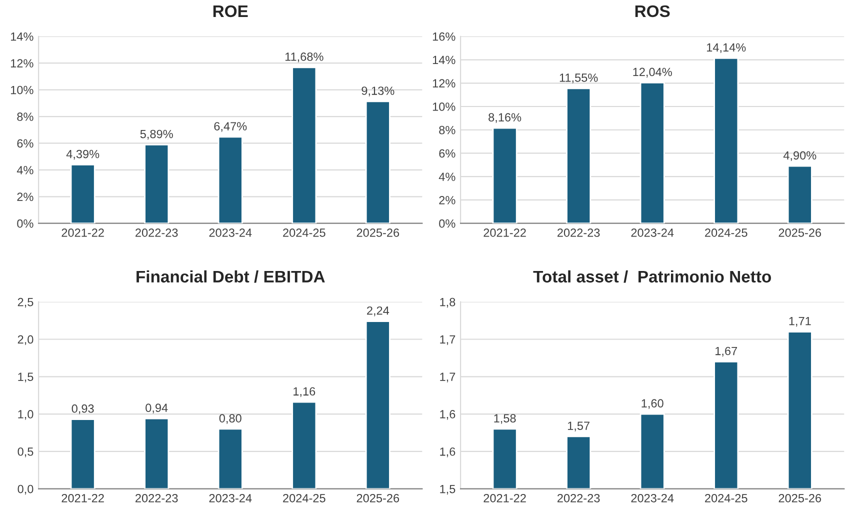  What do you see at coordinates (26, 303) in the screenshot?
I see `y-tick-label: 2,5` at bounding box center [26, 303].